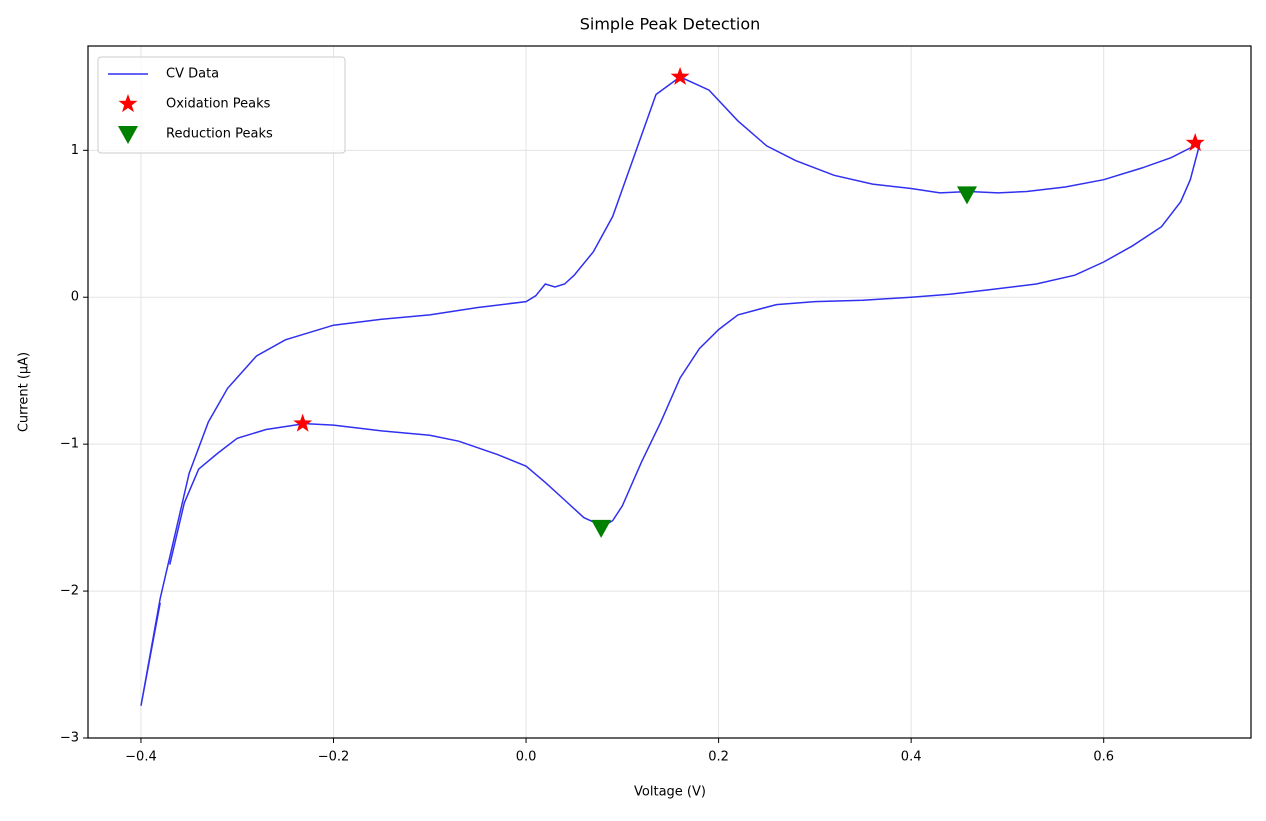 The height and width of the screenshot is (821, 1266). Describe the element at coordinates (69, 591) in the screenshot. I see `y-tick-label: −2` at that location.